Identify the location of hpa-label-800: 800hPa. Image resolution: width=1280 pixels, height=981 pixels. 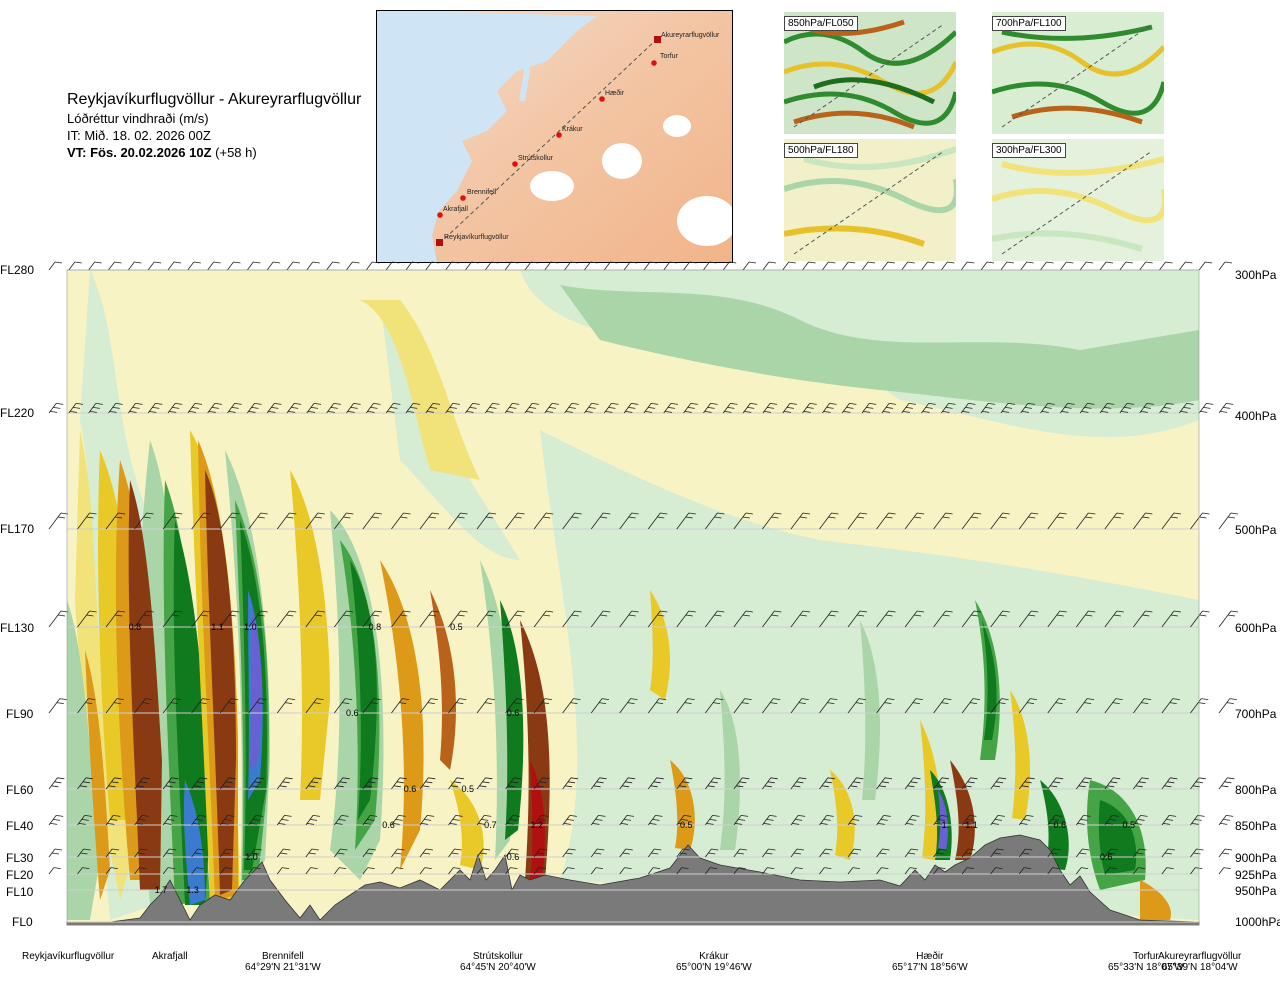
(1256, 790).